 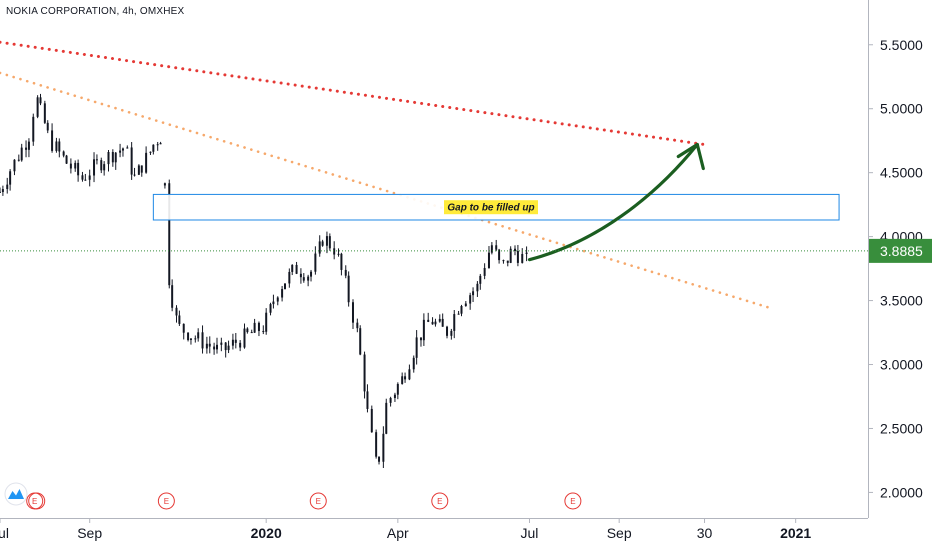 What do you see at coordinates (398, 533) in the screenshot?
I see `time-tick-label: Apr` at bounding box center [398, 533].